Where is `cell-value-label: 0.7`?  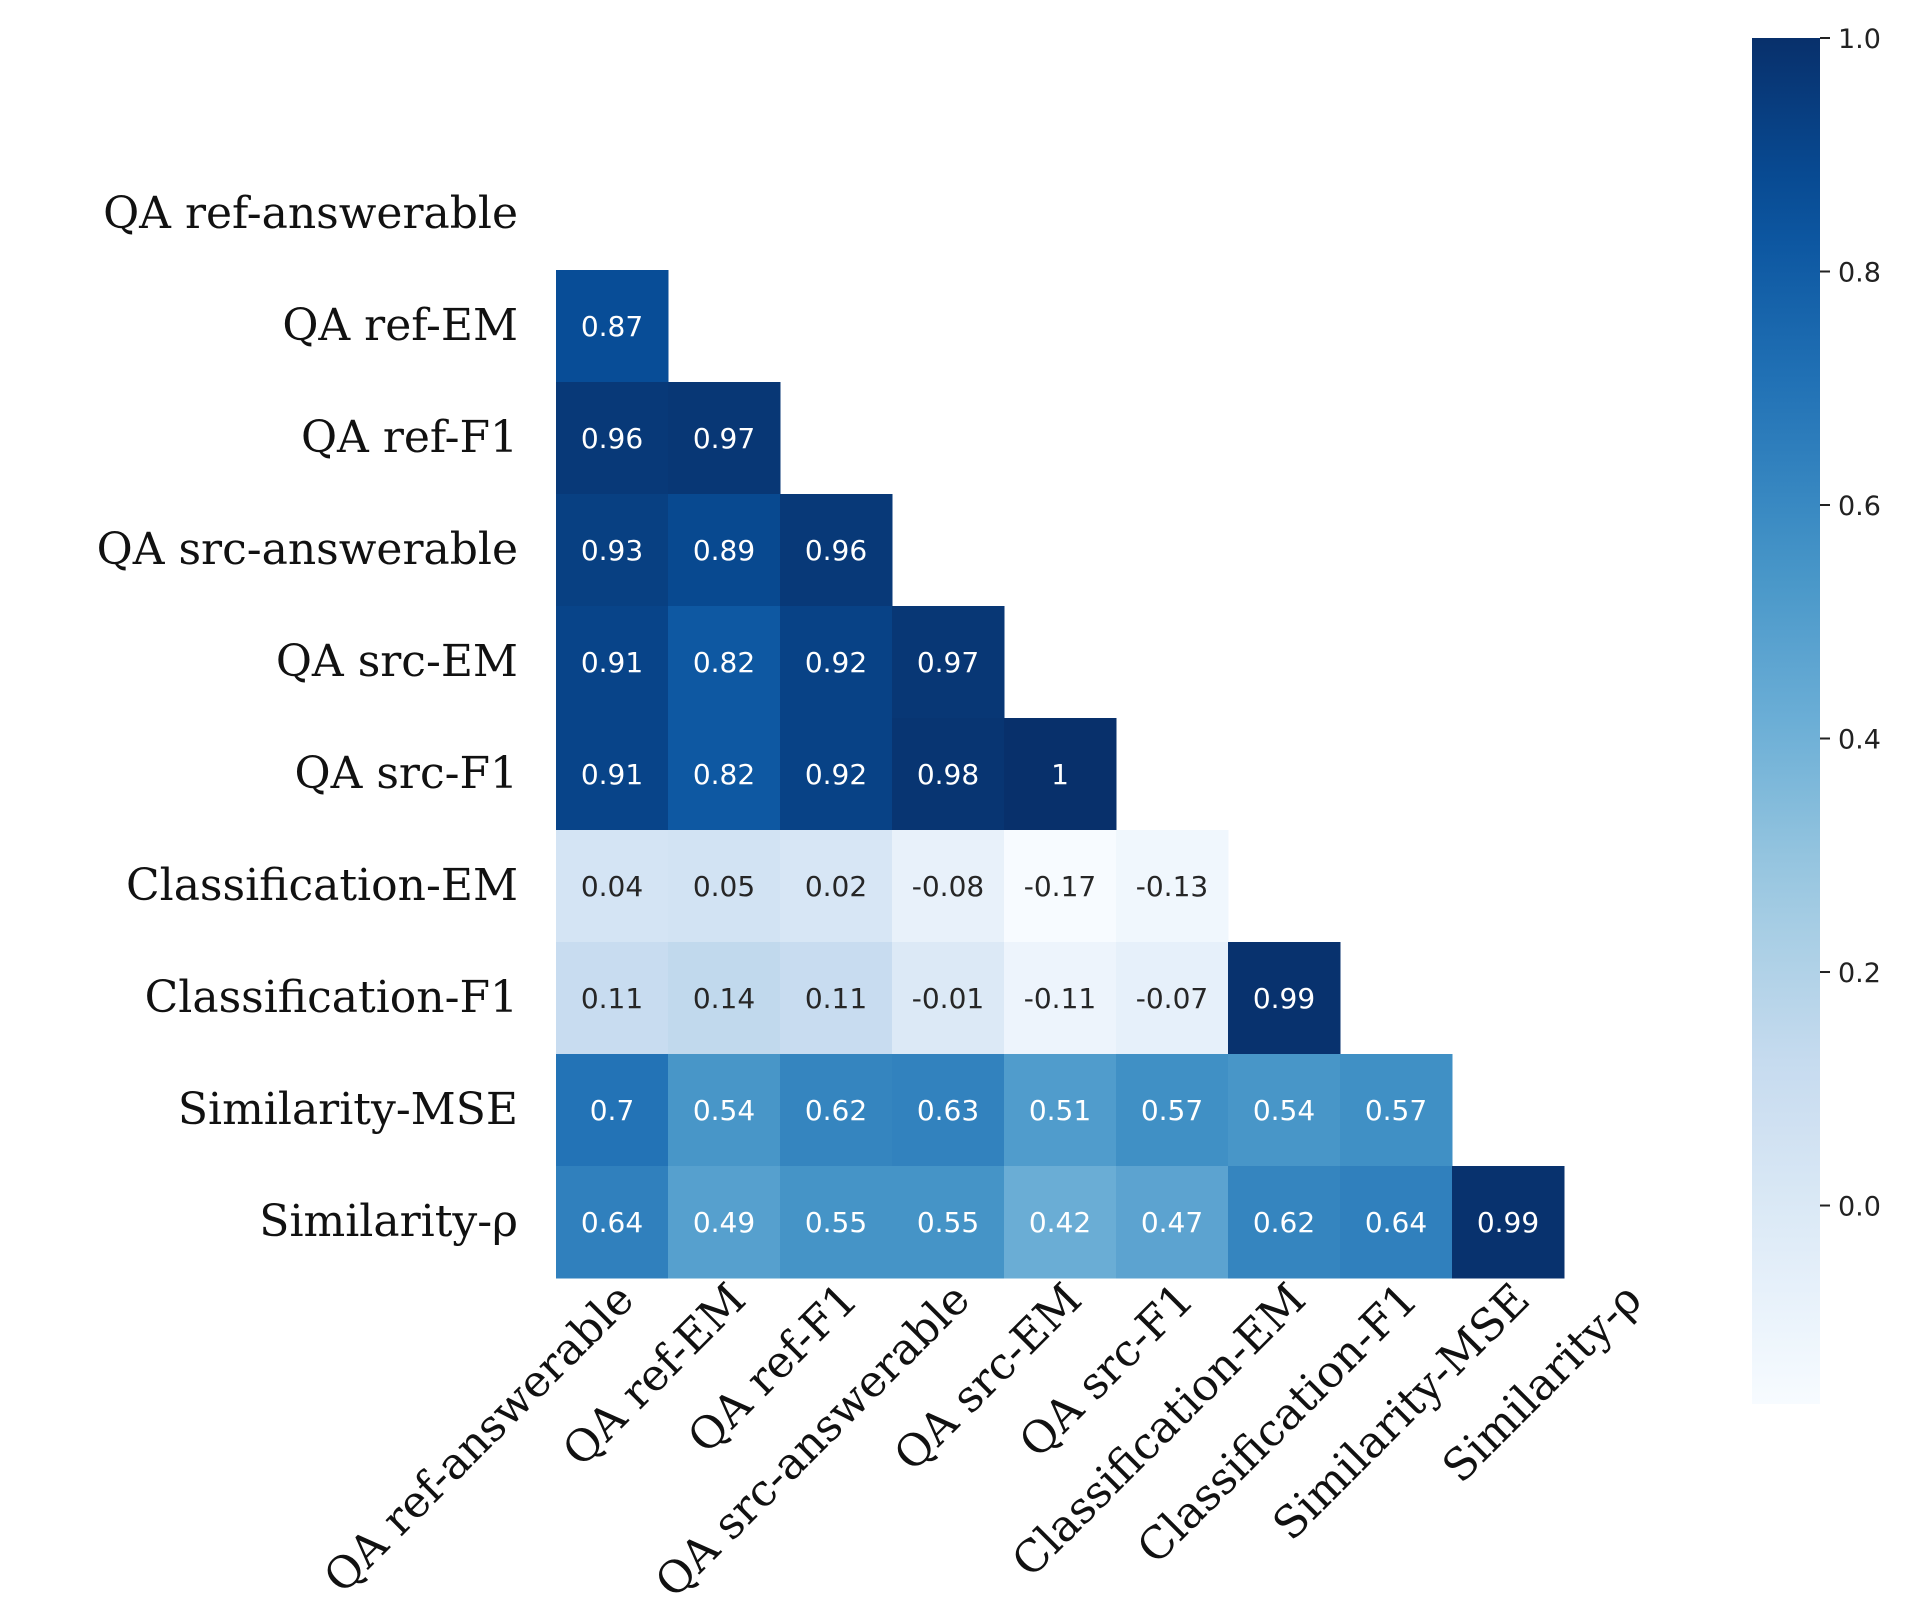 cell-value-label: 0.7 is located at coordinates (612, 1110).